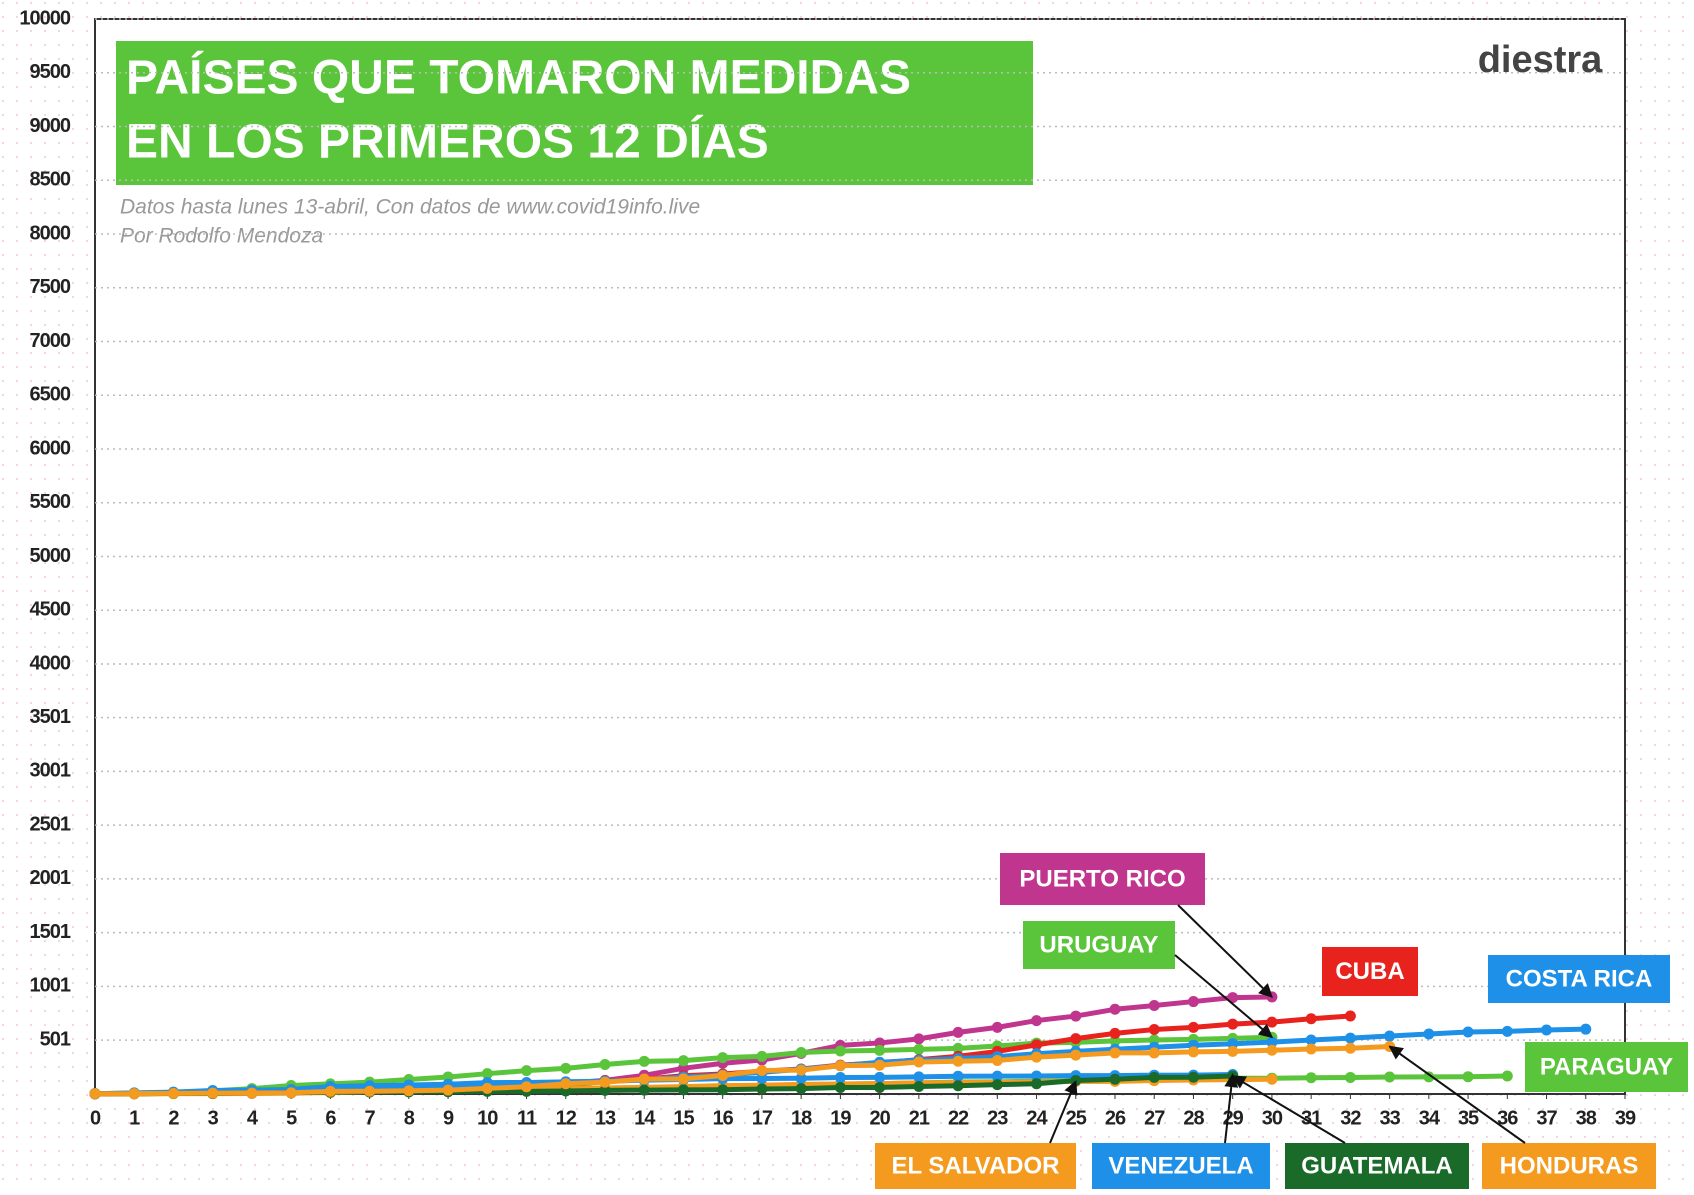  I want to click on x-tick-label: 0, so click(95, 1118).